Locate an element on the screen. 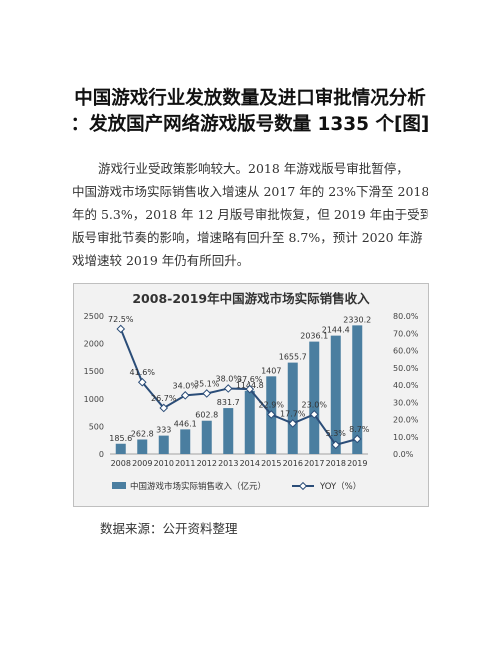 This screenshot has height=647, width=500. y-right-tick-label: 40.0% is located at coordinates (406, 385).